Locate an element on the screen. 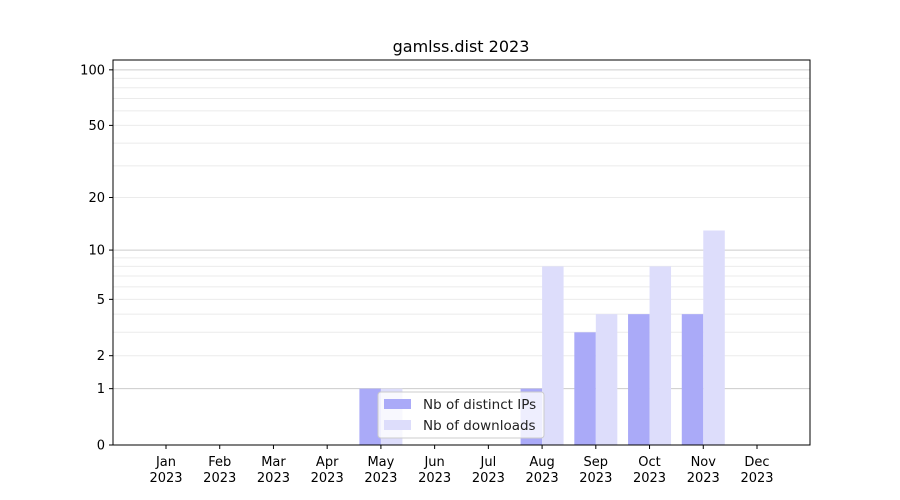 The height and width of the screenshot is (500, 900). legend-box is located at coordinates (461, 415).